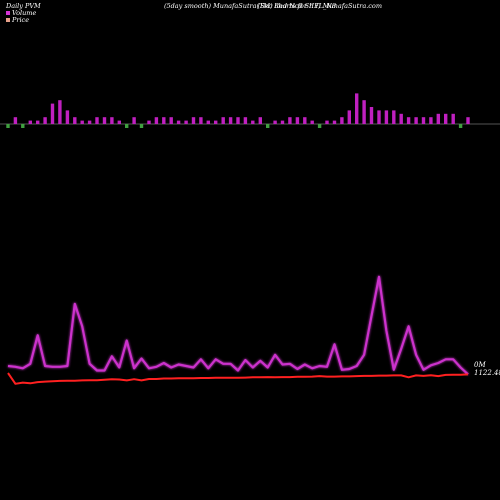 The image size is (500, 500). I want to click on chart-label-left: Daily PVM, so click(23, 6).